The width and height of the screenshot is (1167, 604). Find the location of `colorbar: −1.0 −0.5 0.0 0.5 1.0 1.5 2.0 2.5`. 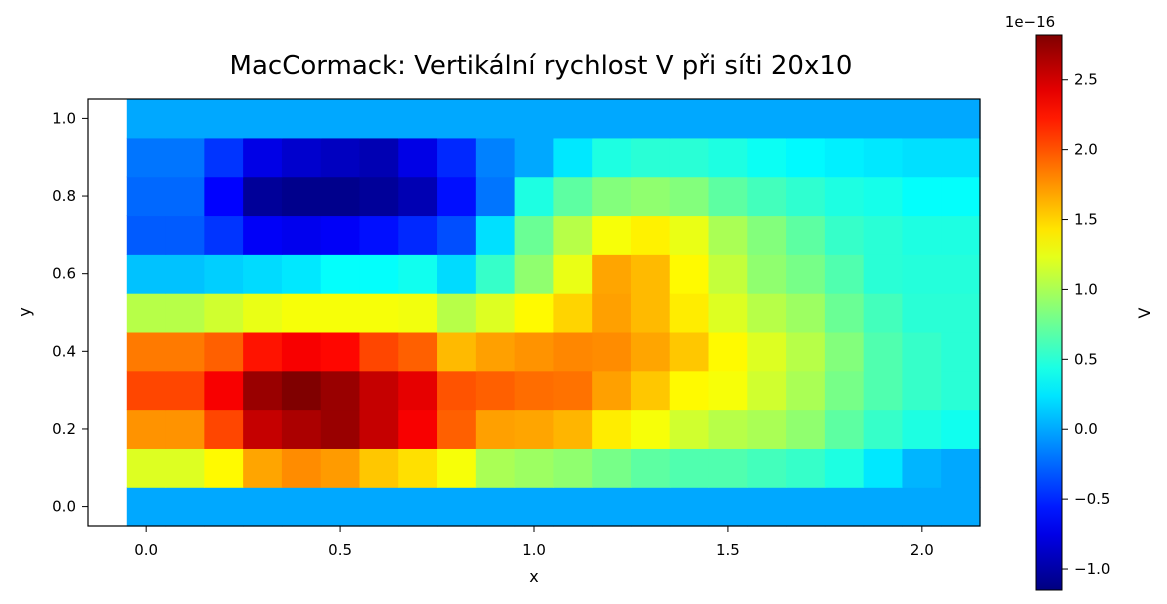

colorbar: −1.0 −0.5 0.0 0.5 1.0 1.5 2.0 2.5 is located at coordinates (1072, 312).